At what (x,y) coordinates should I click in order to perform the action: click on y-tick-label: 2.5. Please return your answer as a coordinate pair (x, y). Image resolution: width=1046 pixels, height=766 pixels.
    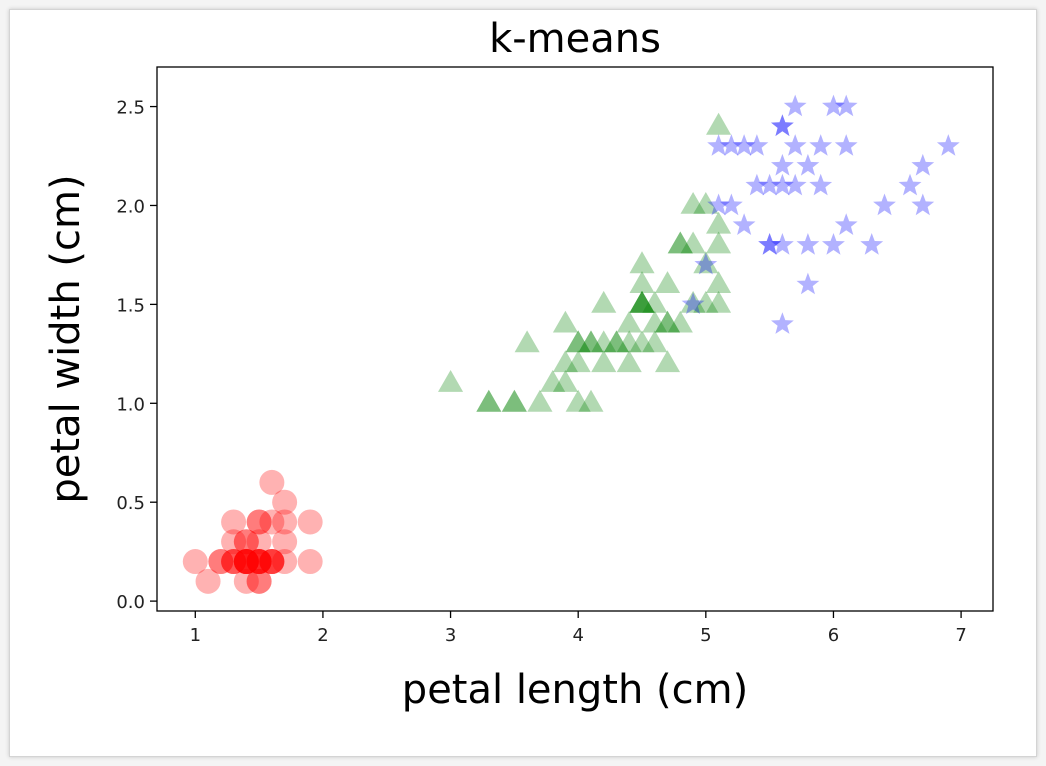
    Looking at the image, I should click on (130, 108).